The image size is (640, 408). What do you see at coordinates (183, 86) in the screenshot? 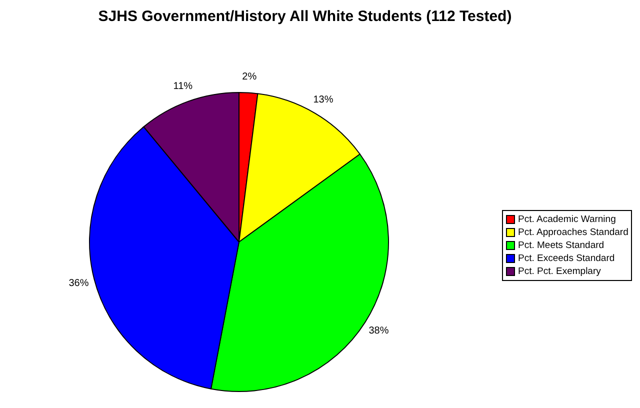
I see `data-label: 11%` at bounding box center [183, 86].